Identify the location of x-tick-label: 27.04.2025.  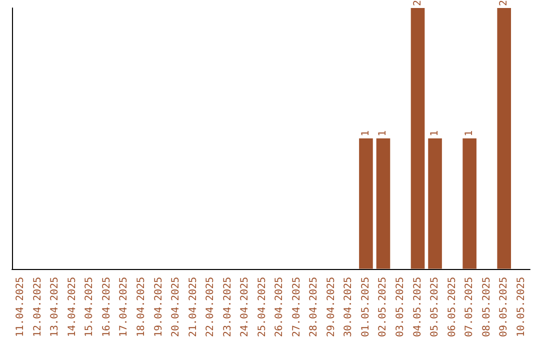
(296, 307).